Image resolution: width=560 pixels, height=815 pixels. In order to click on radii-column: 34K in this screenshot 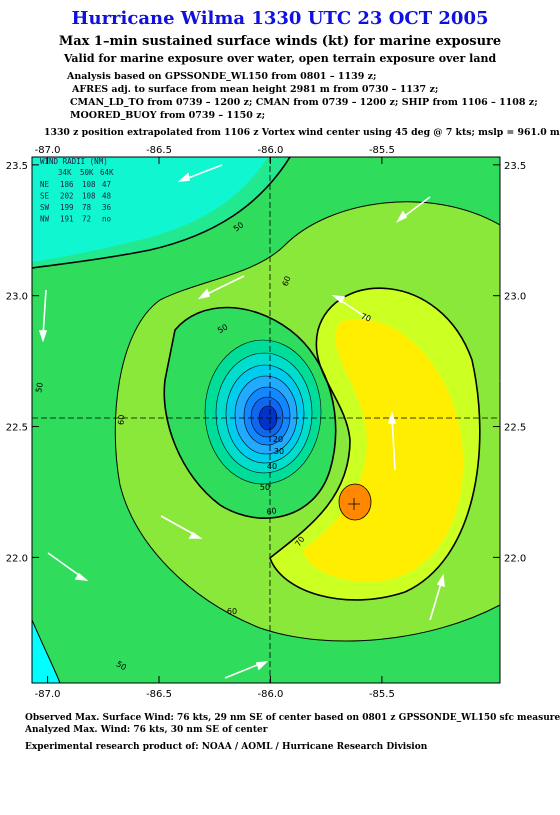, I will do `click(65, 172)`.